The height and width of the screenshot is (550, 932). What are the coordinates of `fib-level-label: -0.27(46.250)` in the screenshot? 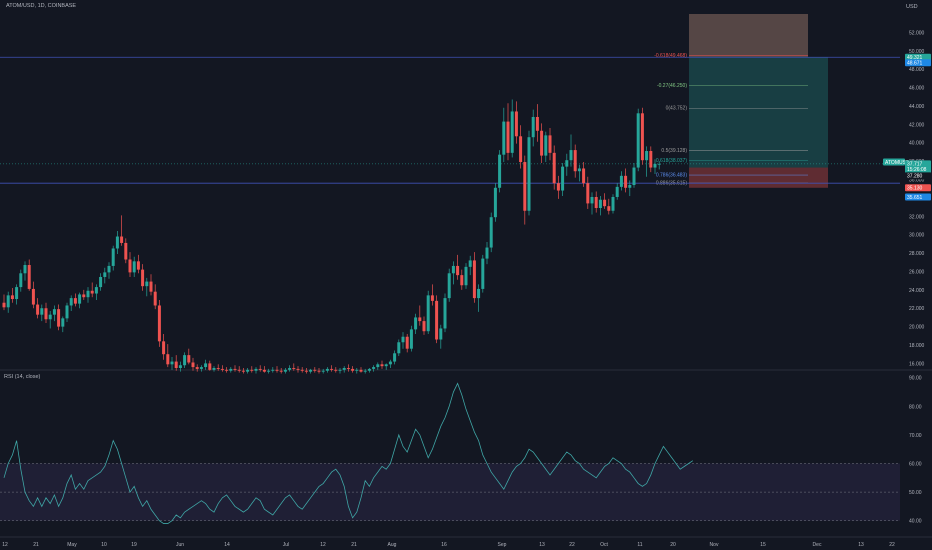 It's located at (672, 86).